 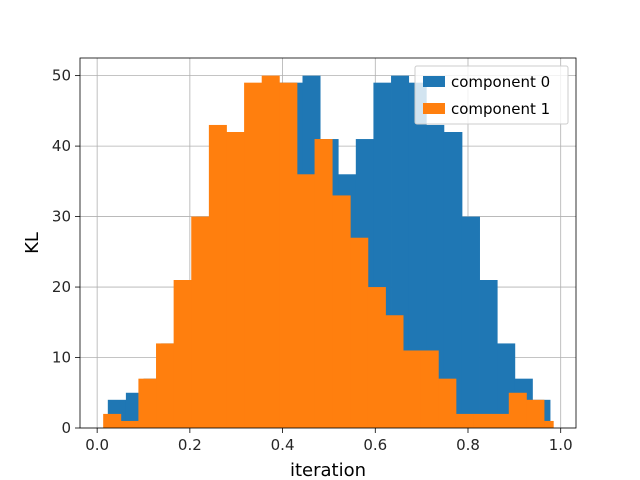 What do you see at coordinates (32, 243) in the screenshot?
I see `y-axis-label: KL` at bounding box center [32, 243].